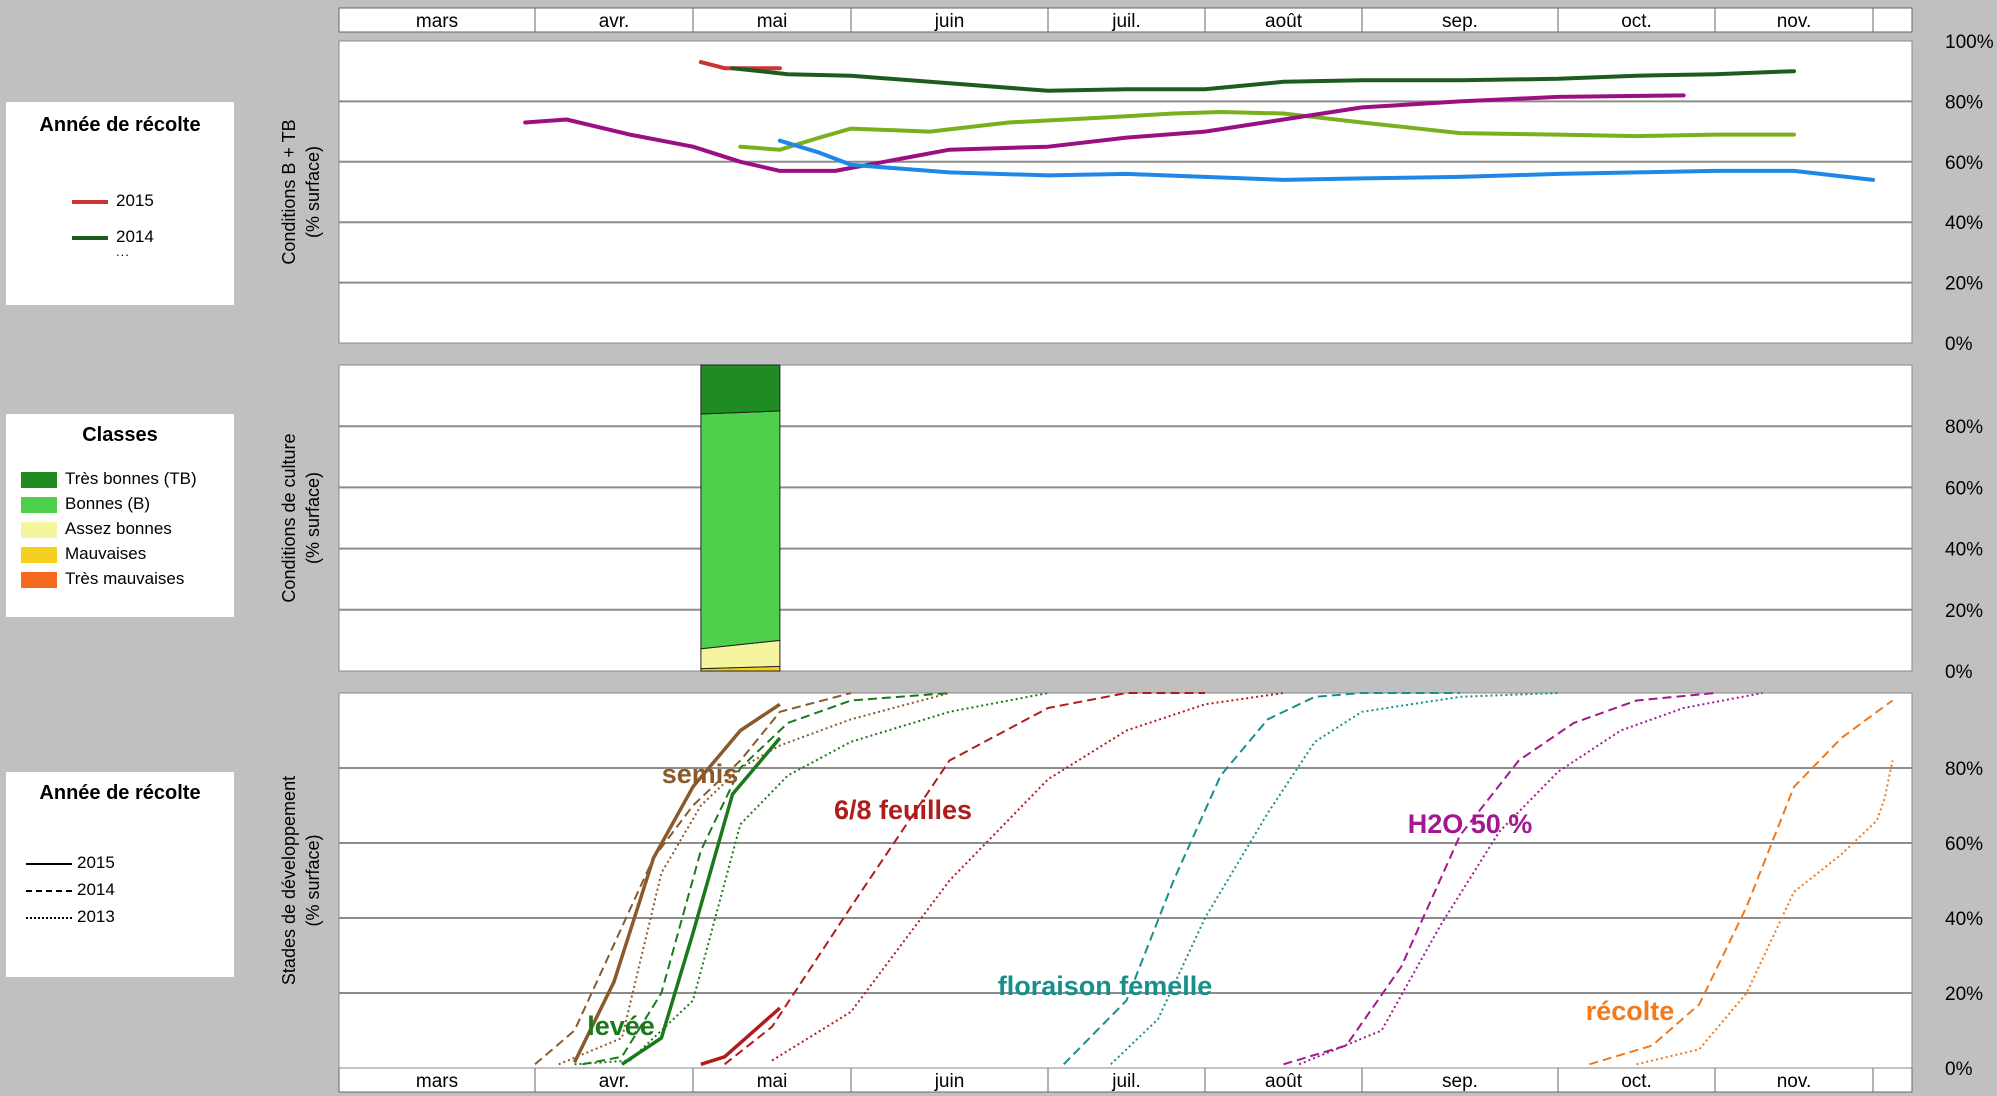 Image resolution: width=1997 pixels, height=1096 pixels. Describe the element at coordinates (49, 864) in the screenshot. I see `legend-line-2015` at that location.